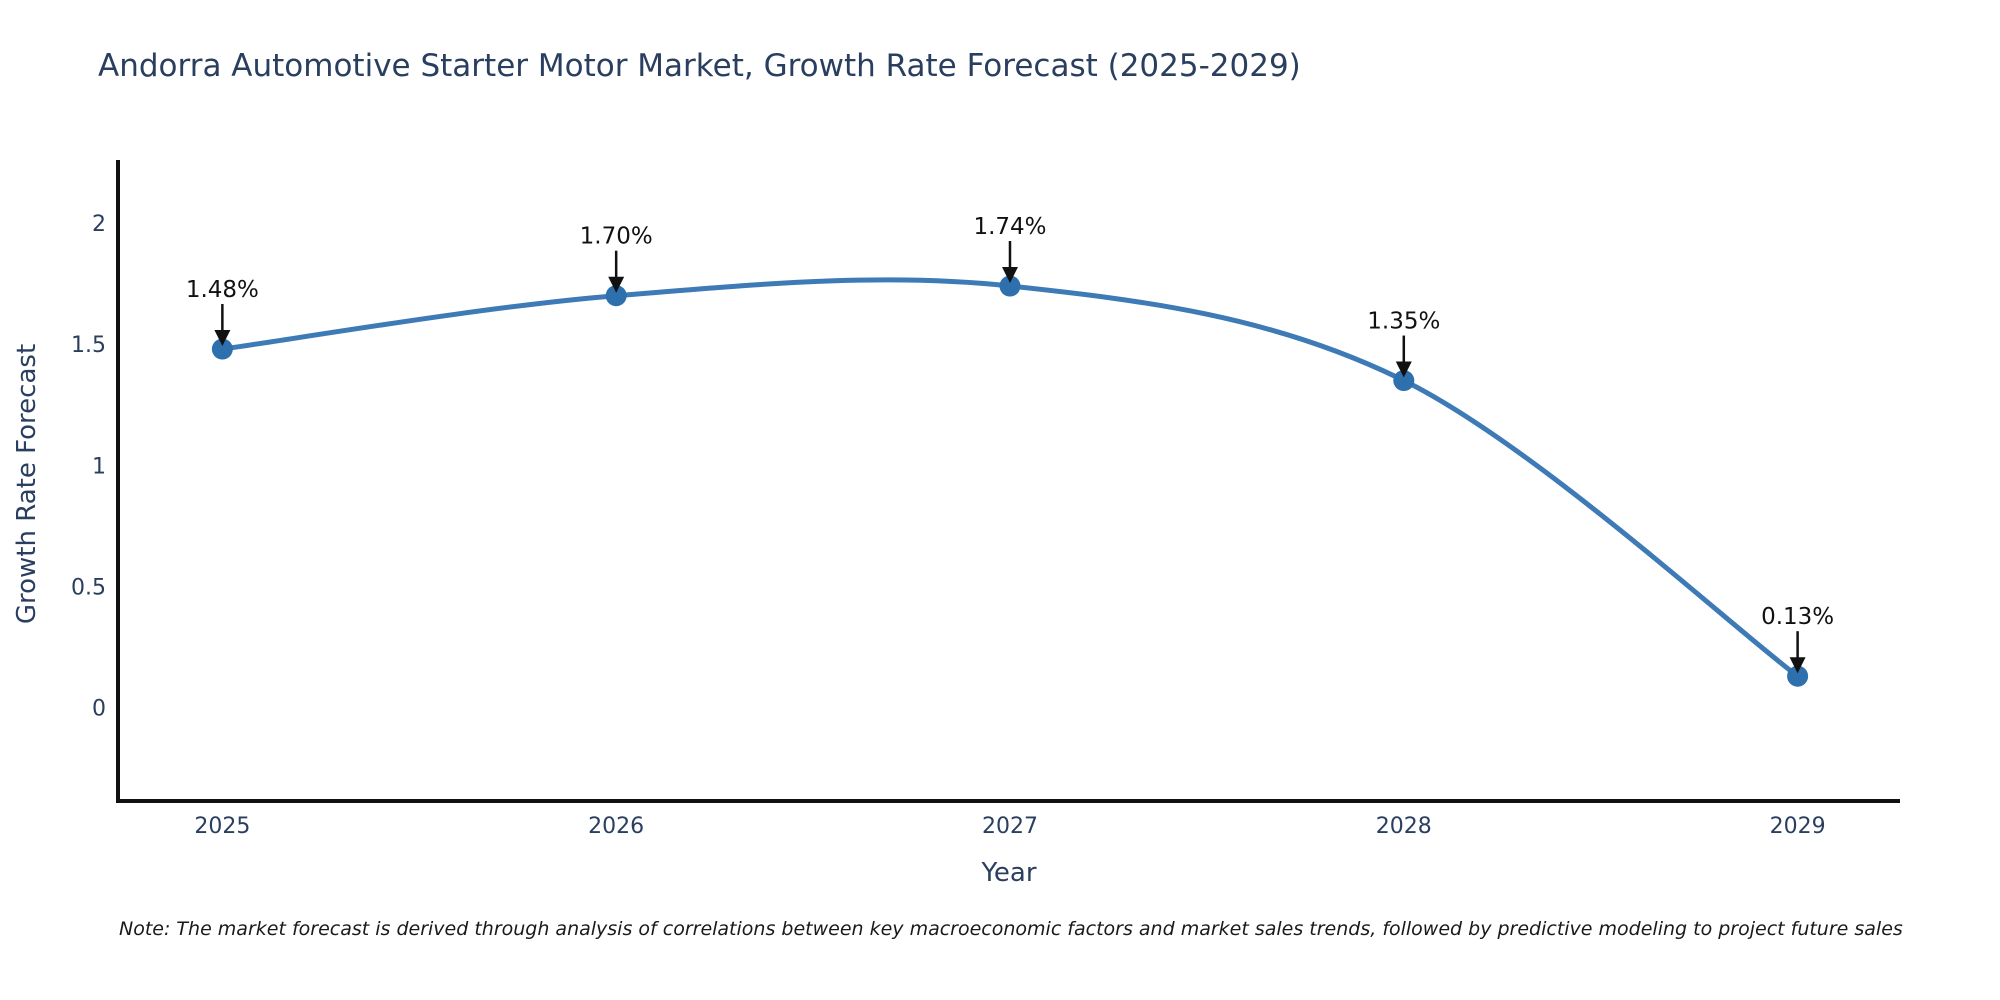 This screenshot has width=2000, height=1000. I want to click on x-tick-label: 2026, so click(616, 826).